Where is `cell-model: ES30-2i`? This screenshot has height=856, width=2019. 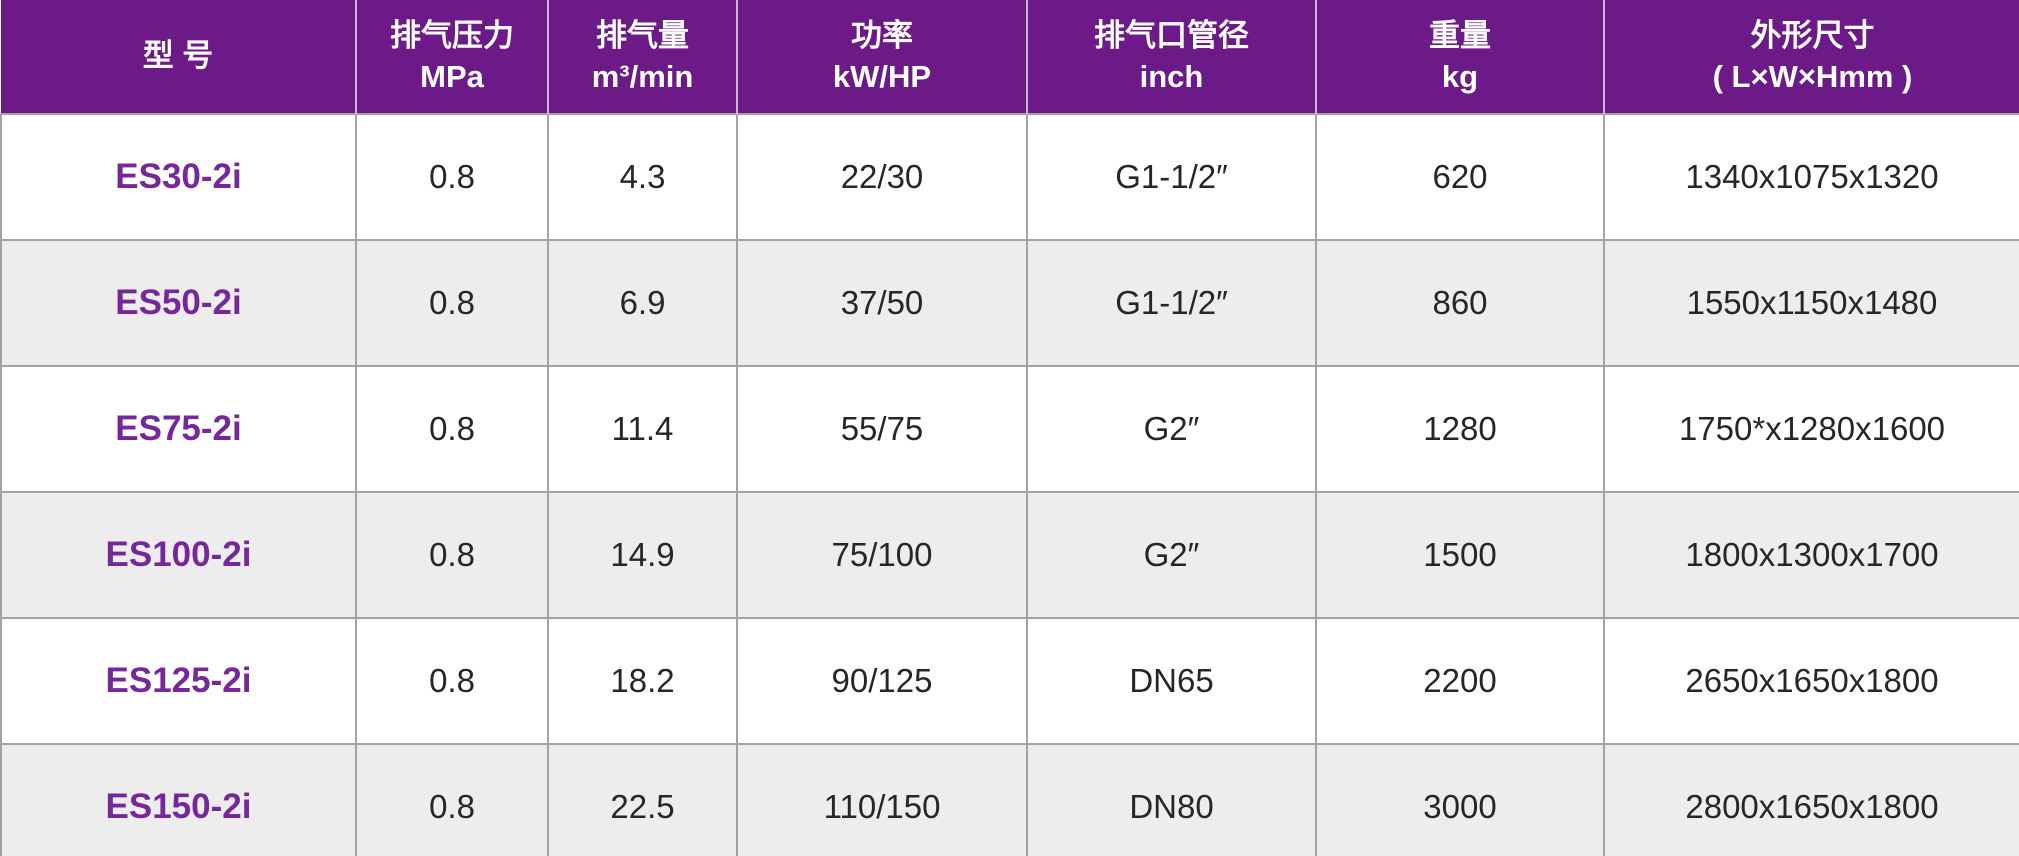 cell-model: ES30-2i is located at coordinates (178, 177).